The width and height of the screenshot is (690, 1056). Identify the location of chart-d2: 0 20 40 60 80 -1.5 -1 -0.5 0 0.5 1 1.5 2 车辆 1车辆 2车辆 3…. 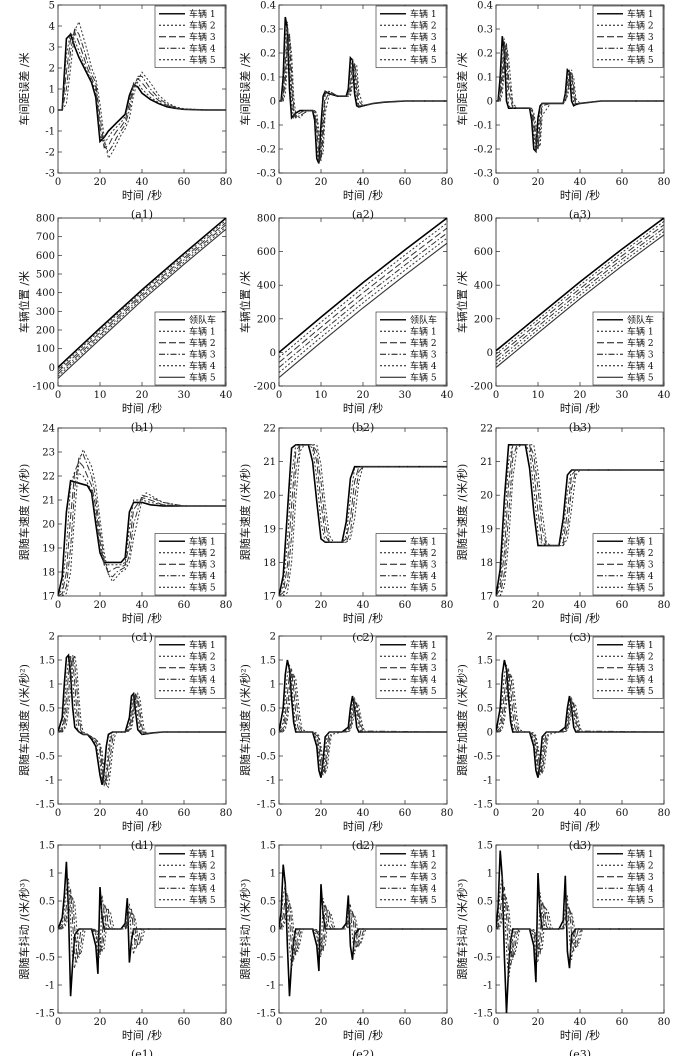
(345, 742).